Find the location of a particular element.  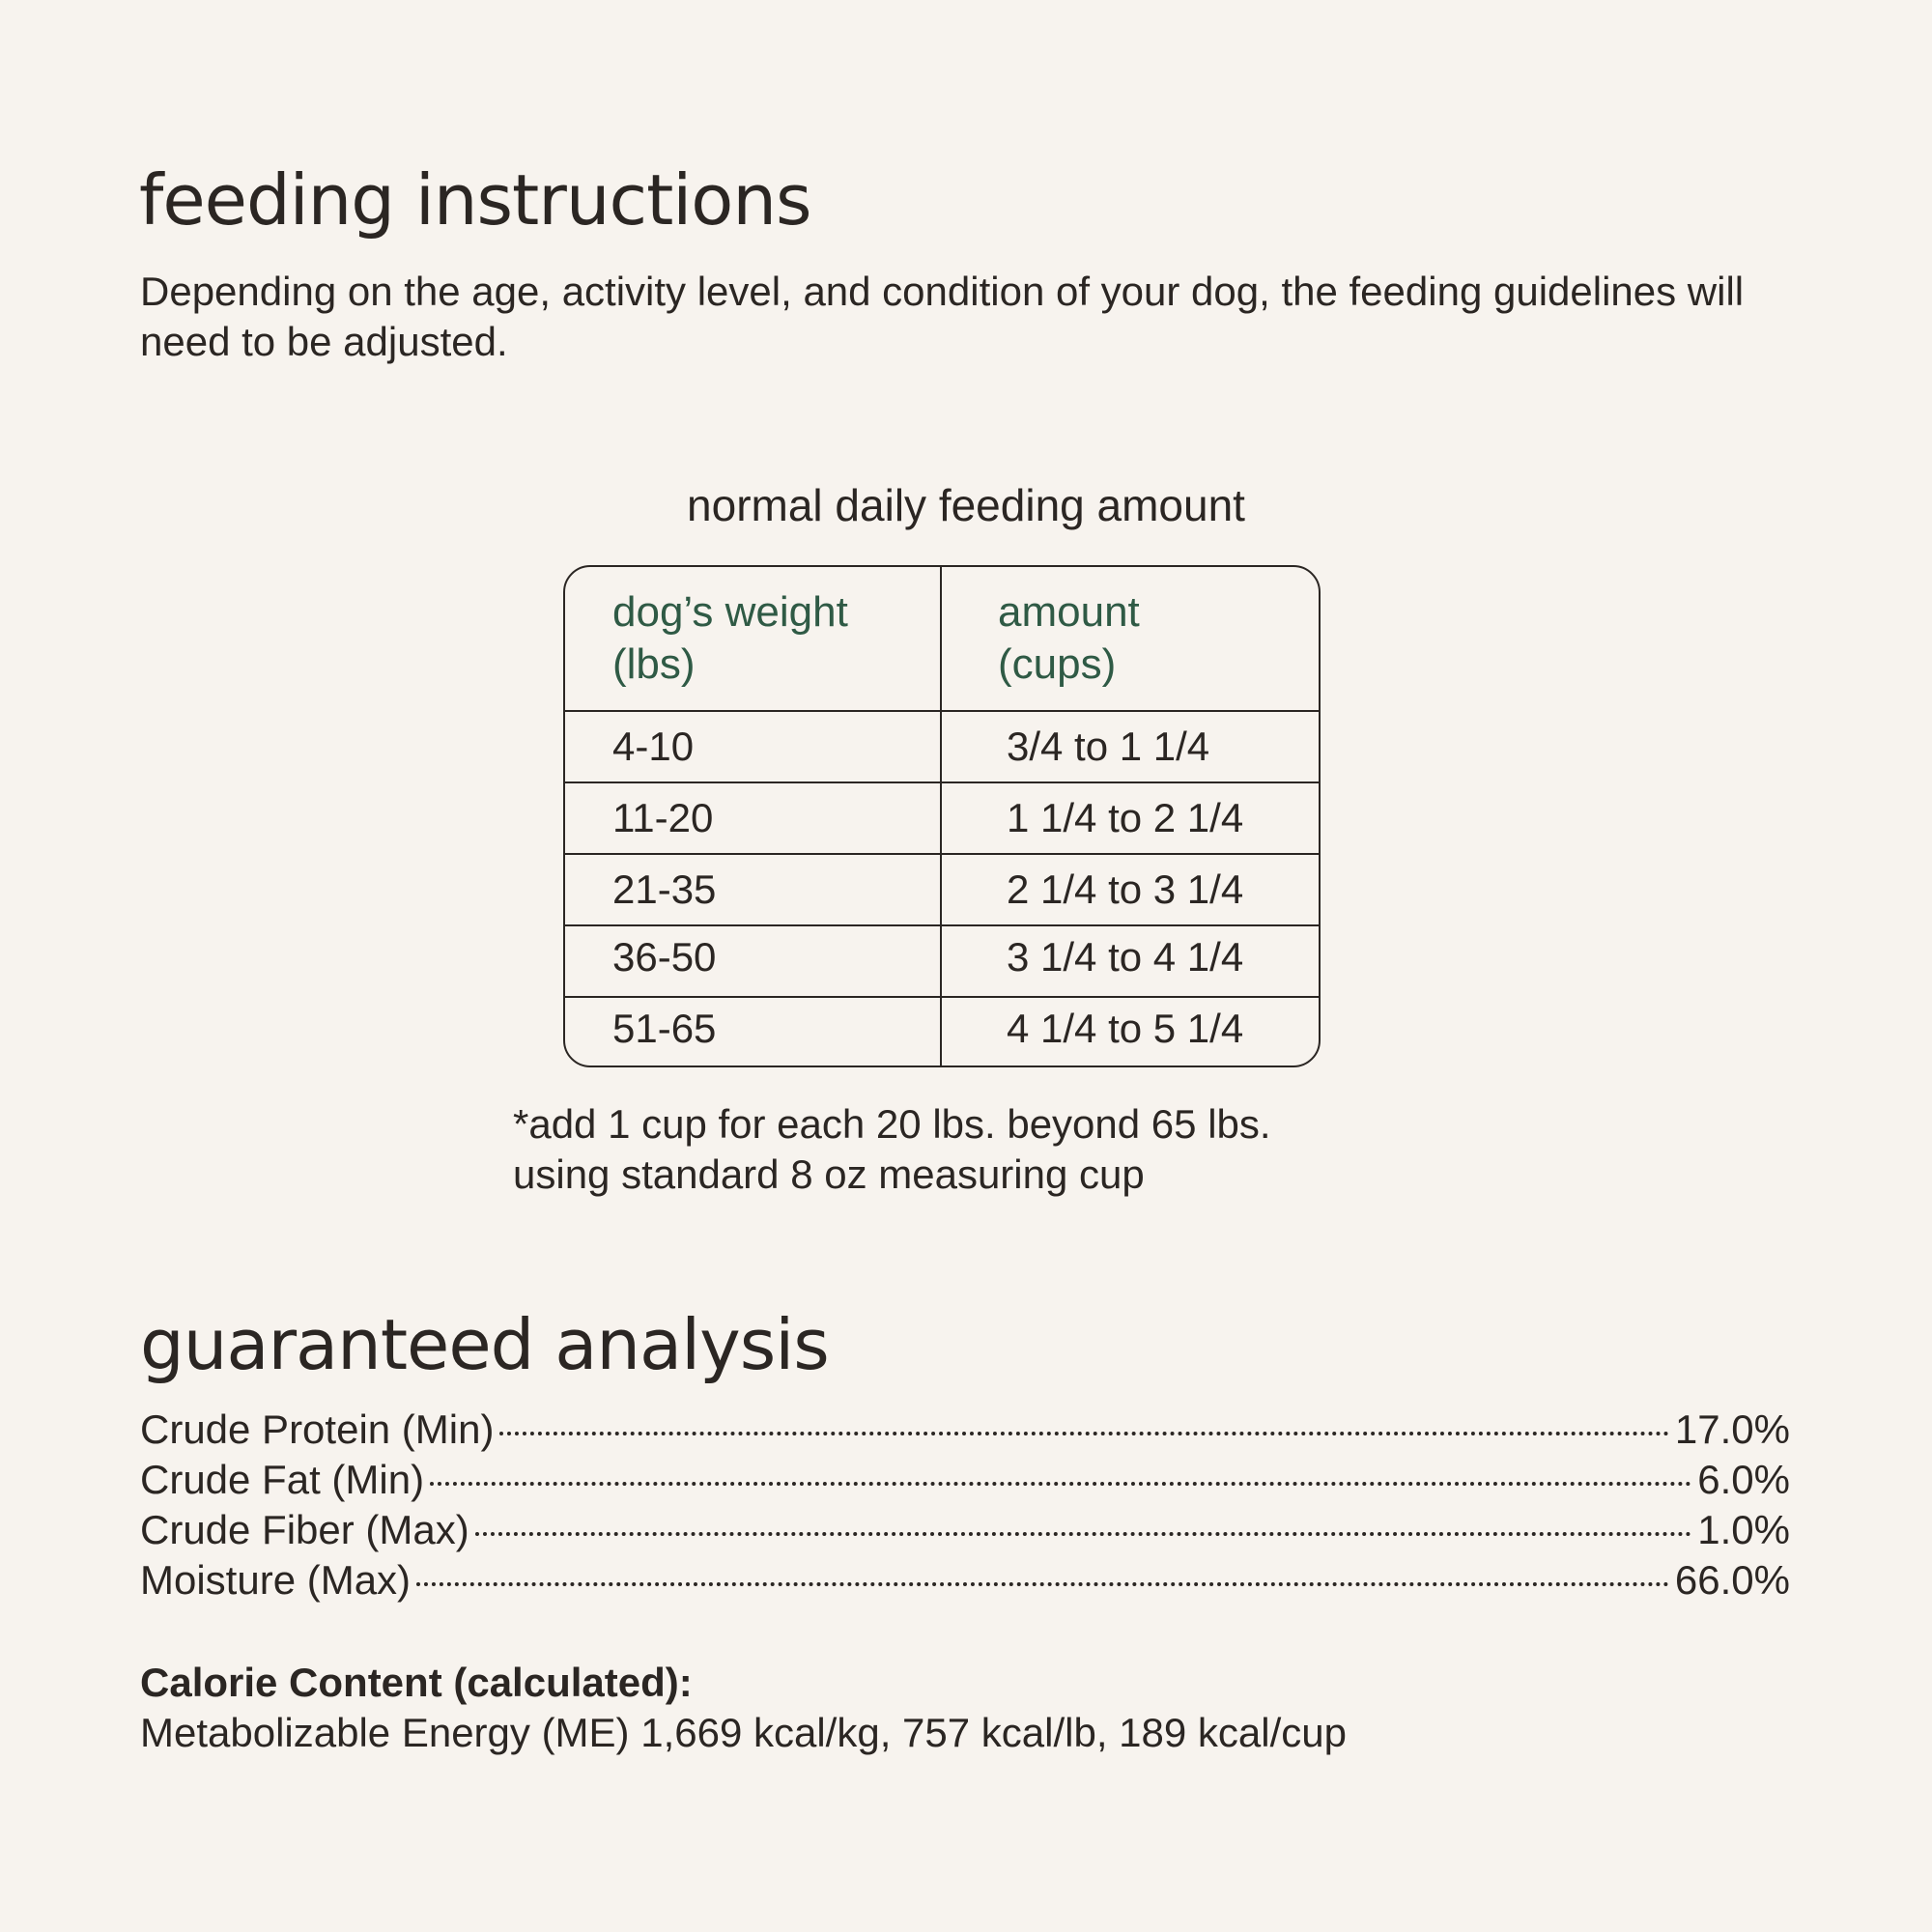

cell: 3/4 to 1 1/4 is located at coordinates (1108, 746).